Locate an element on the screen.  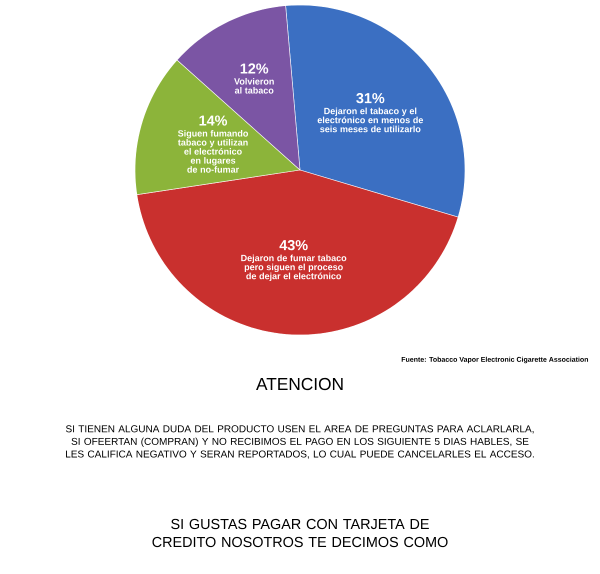
data-label: 31% is located at coordinates (370, 98).